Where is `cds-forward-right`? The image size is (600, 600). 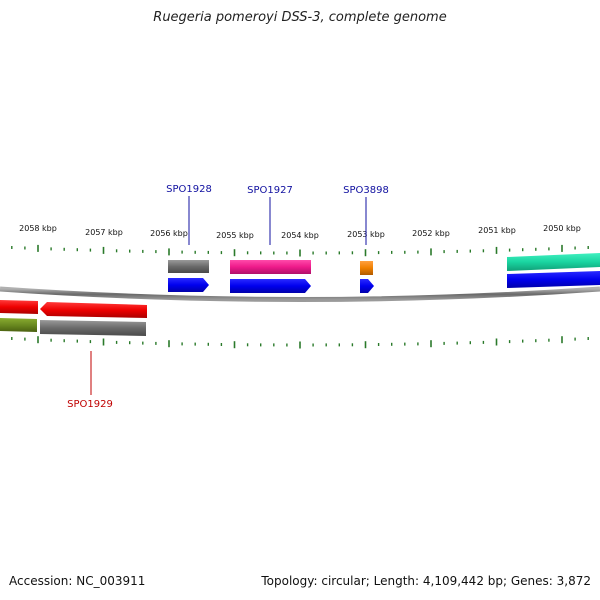
cds-forward-right is located at coordinates (553, 279).